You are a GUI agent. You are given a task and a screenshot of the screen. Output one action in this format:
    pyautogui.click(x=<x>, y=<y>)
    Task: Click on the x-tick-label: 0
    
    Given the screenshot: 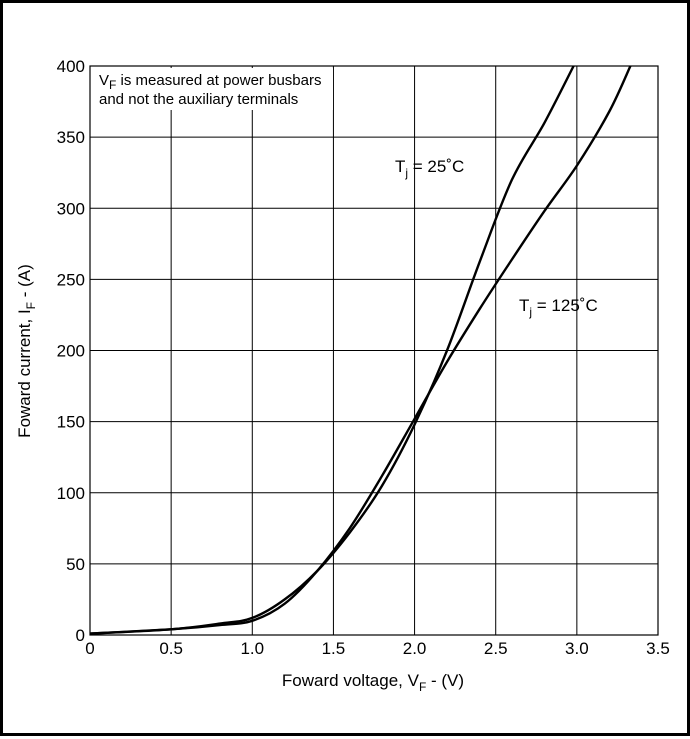 What is the action you would take?
    pyautogui.click(x=89, y=648)
    